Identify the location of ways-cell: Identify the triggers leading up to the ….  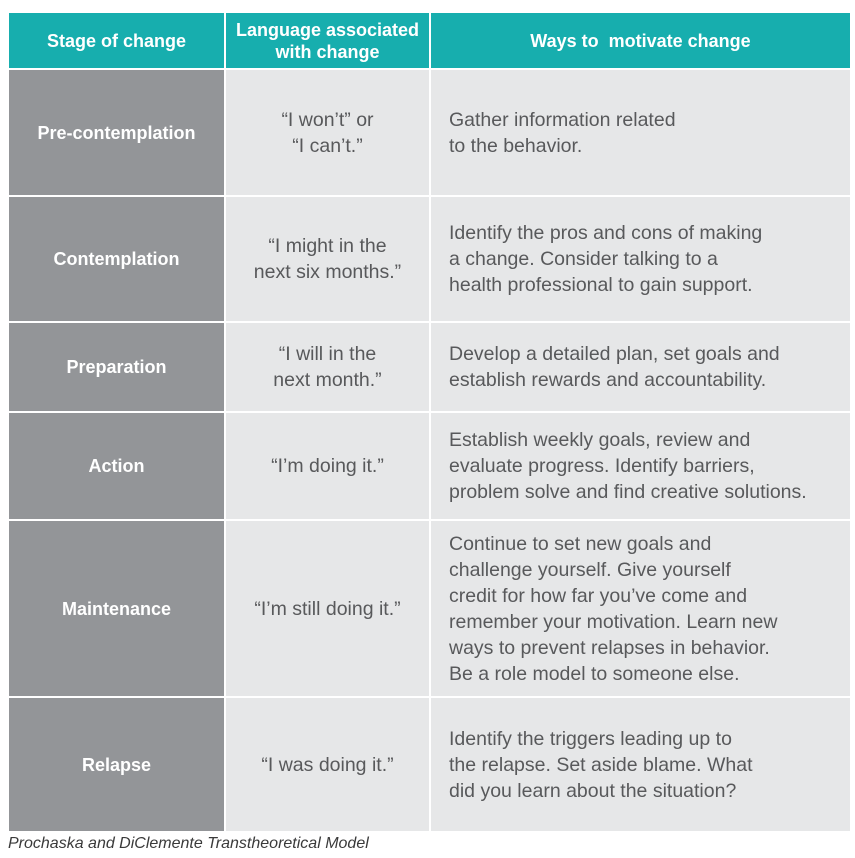
(640, 764).